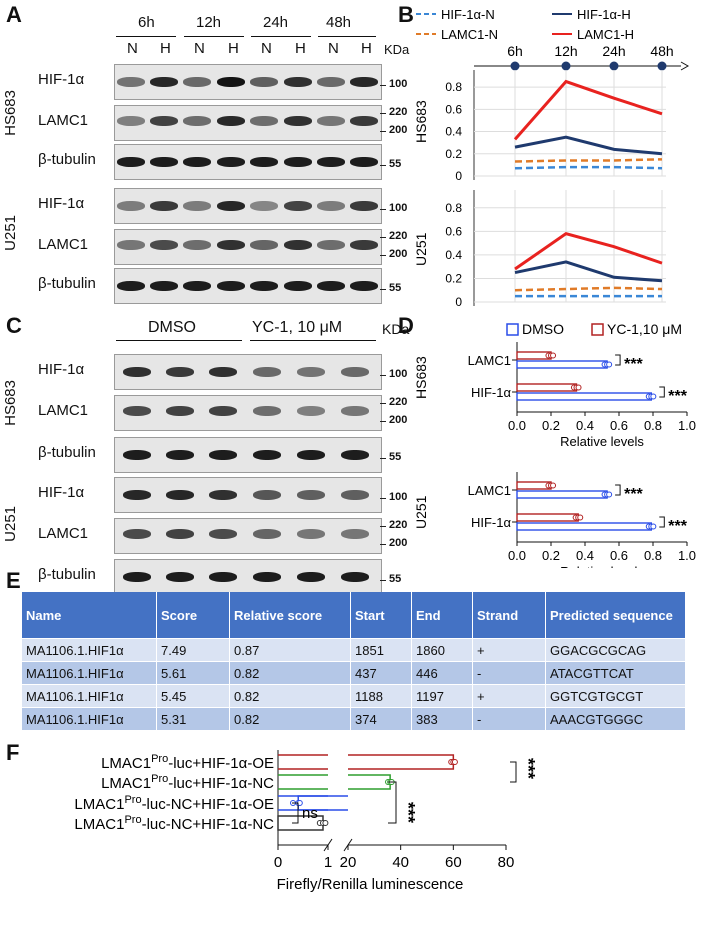  Describe the element at coordinates (89, 673) in the screenshot. I see `table-cell: MA1106.1.HIF1α` at that location.